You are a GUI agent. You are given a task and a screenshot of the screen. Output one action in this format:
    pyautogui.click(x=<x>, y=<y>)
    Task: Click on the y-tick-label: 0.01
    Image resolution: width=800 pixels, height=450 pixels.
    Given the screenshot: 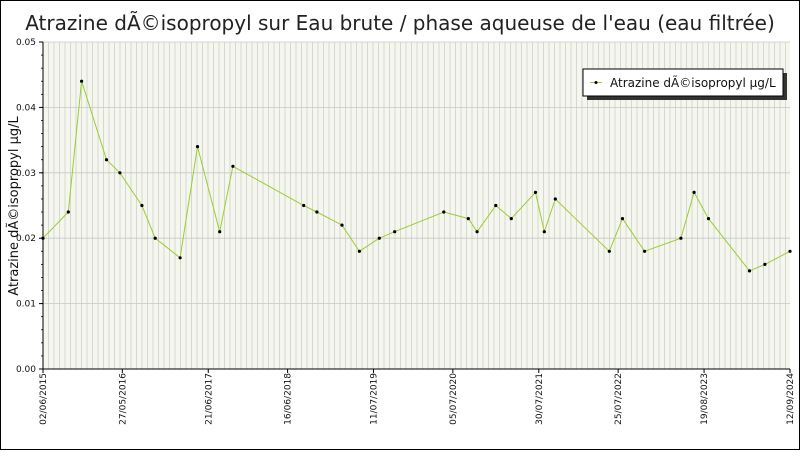 What is the action you would take?
    pyautogui.click(x=26, y=305)
    